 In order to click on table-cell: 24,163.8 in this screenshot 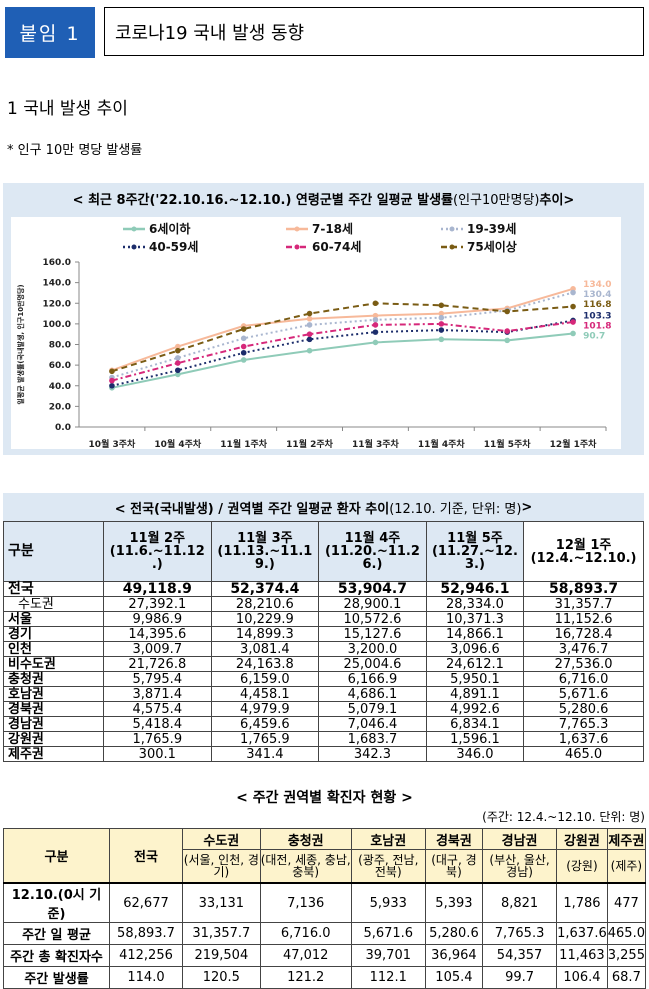, I will do `click(265, 664)`.